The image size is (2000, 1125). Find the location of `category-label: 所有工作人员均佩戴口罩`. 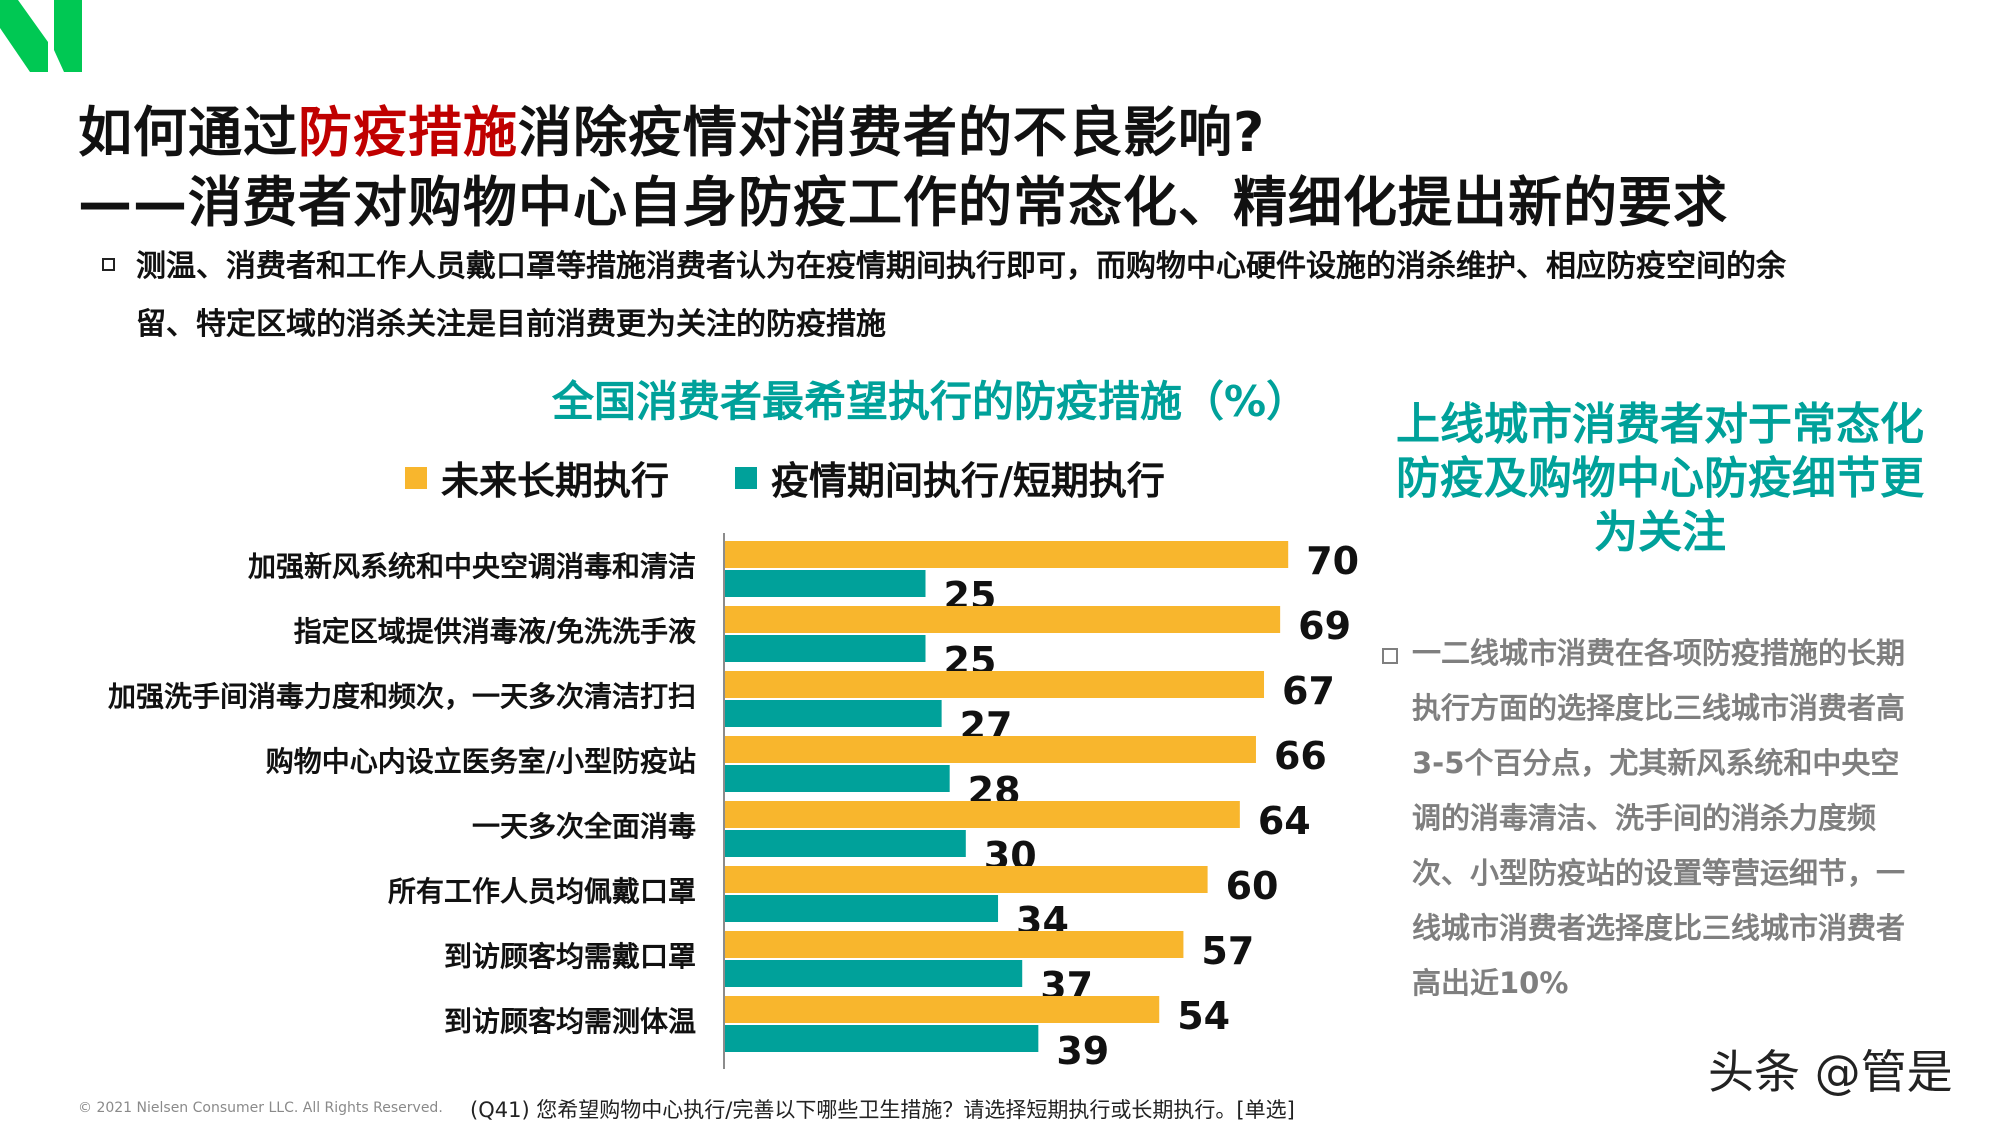

category-label: 所有工作人员均佩戴口罩 is located at coordinates (542, 891).